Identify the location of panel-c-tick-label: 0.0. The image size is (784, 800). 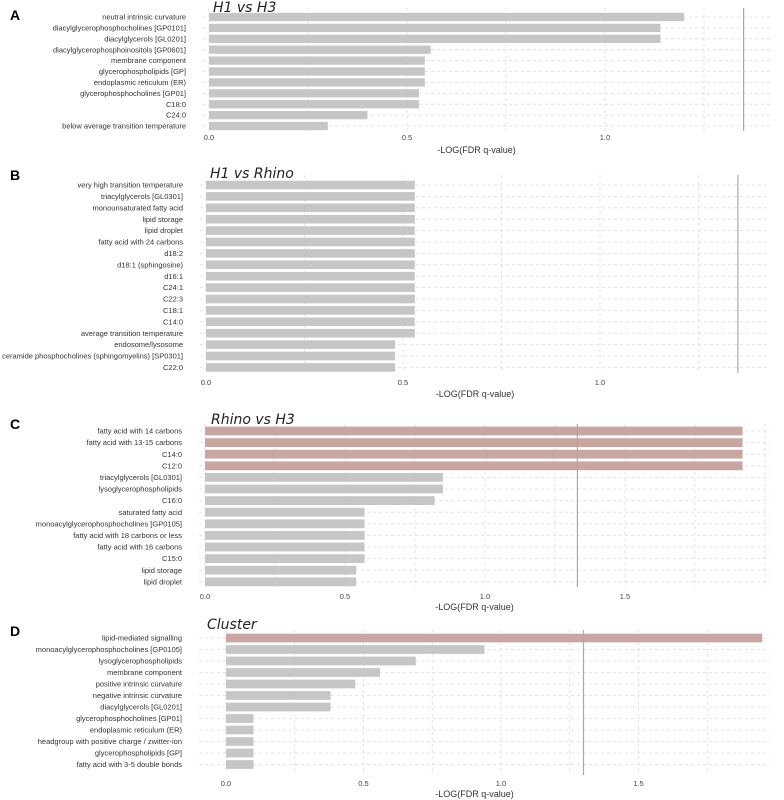
(205, 596).